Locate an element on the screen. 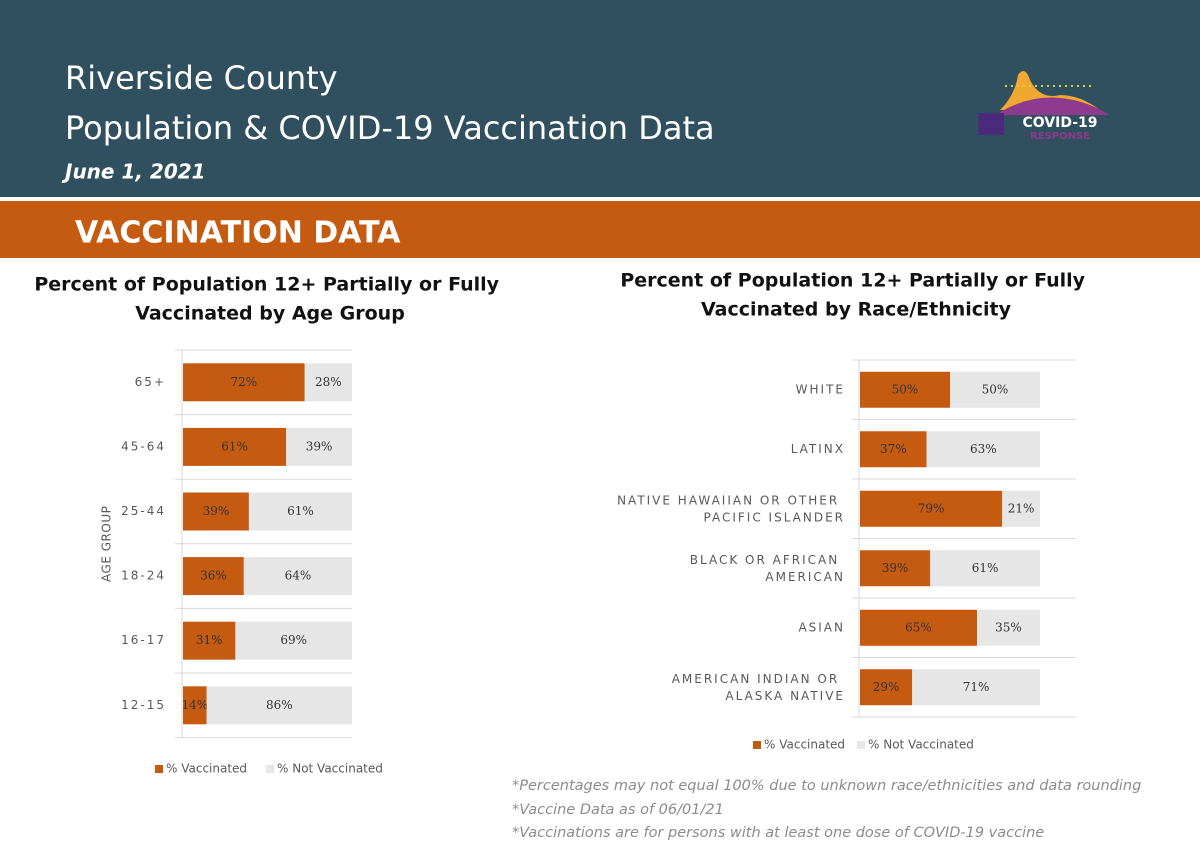  header-date: June 1, 2021 is located at coordinates (133, 172).